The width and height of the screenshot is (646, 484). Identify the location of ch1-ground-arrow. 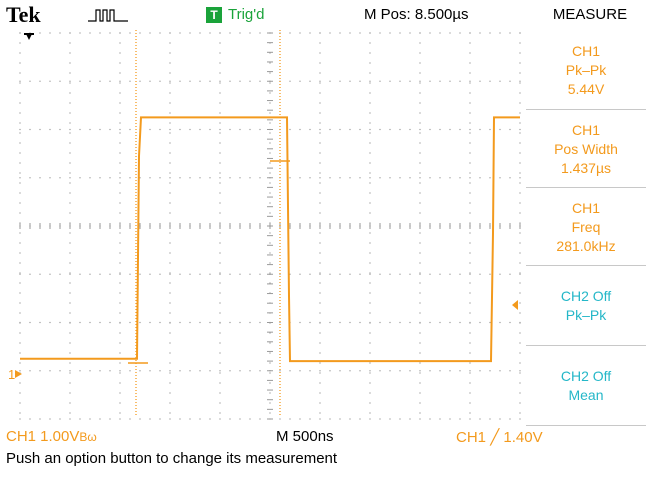
(18, 374).